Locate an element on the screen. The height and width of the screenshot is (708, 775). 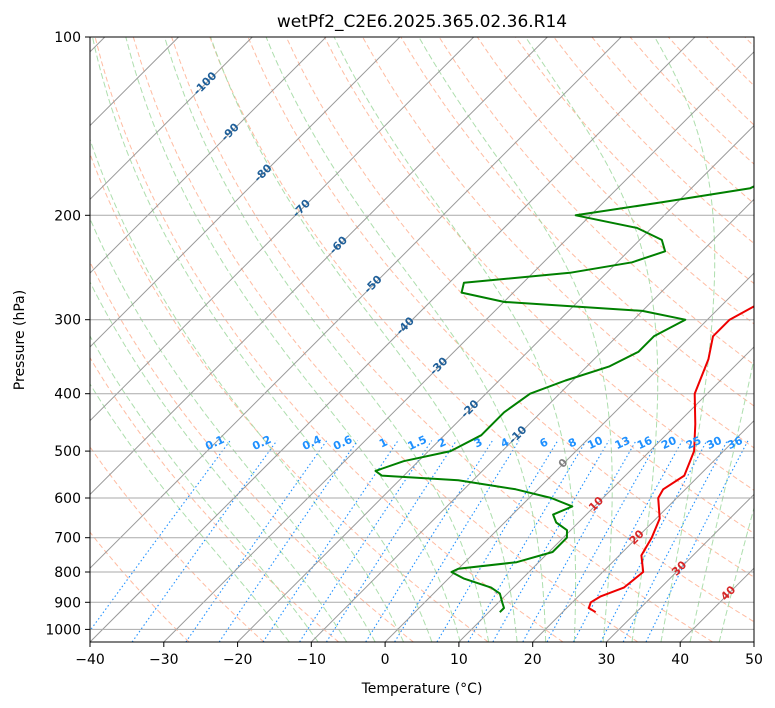
chart-title: wetPf2_C2E6.2025.365.02.36.R14 is located at coordinates (422, 22).